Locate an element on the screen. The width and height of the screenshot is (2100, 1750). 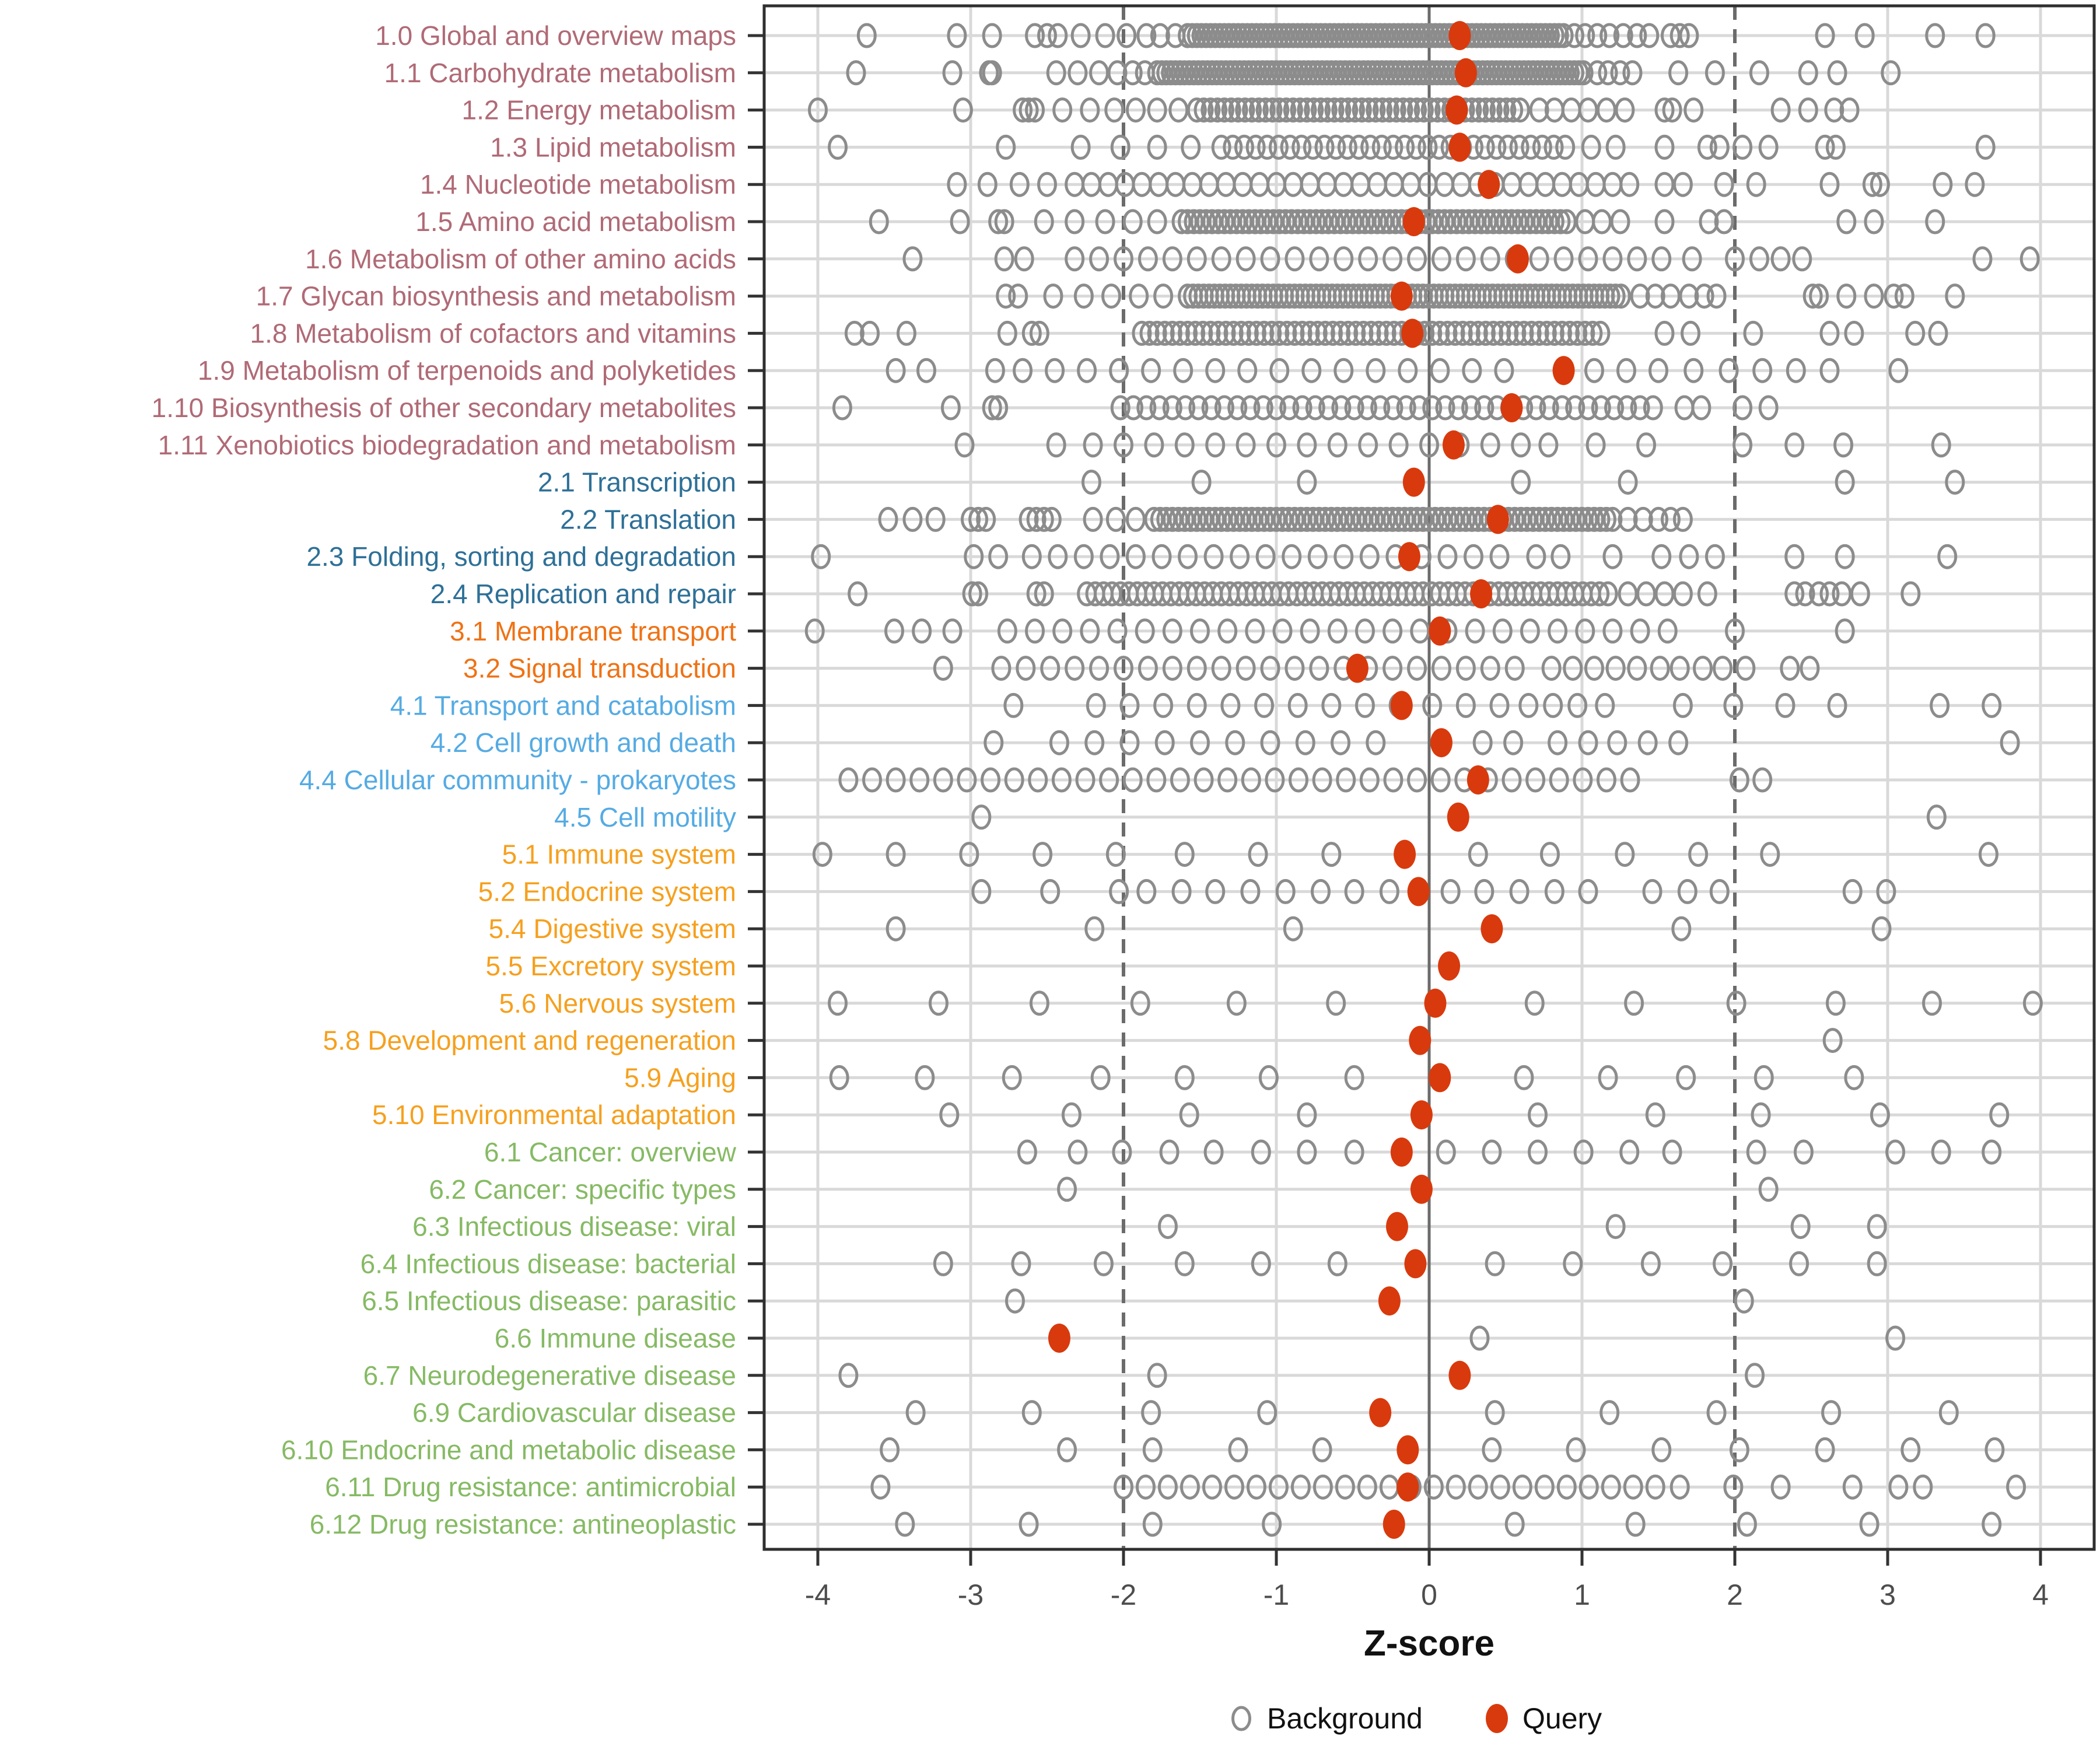
legend-query-marker-icon is located at coordinates (1497, 1718).